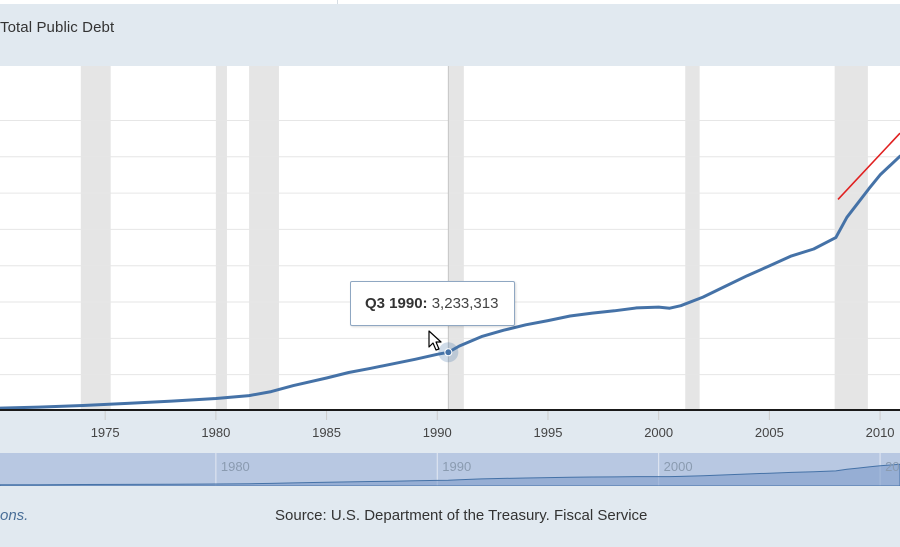  What do you see at coordinates (105, 432) in the screenshot?
I see `x-tick-label-1975: 1975` at bounding box center [105, 432].